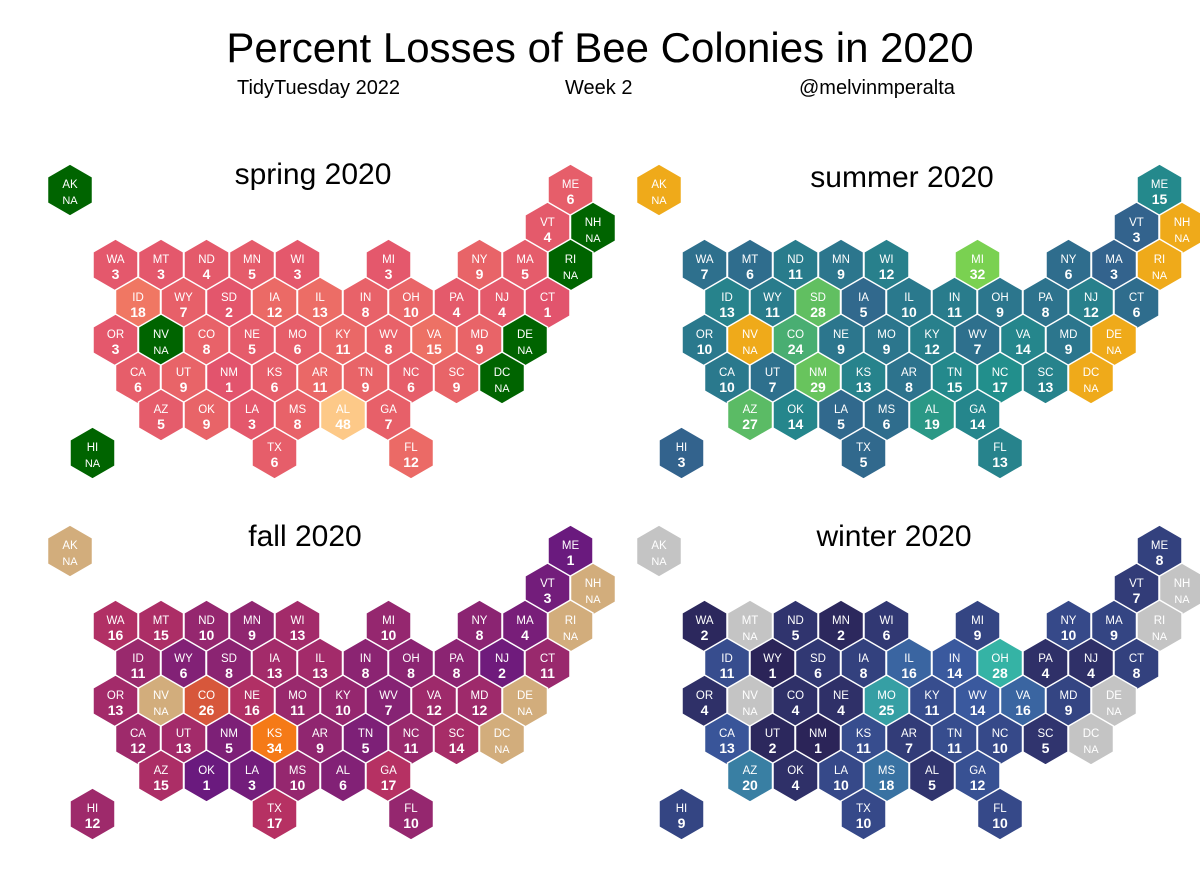  Describe the element at coordinates (456, 378) in the screenshot. I see `hex-tile-sc: SC9` at that location.